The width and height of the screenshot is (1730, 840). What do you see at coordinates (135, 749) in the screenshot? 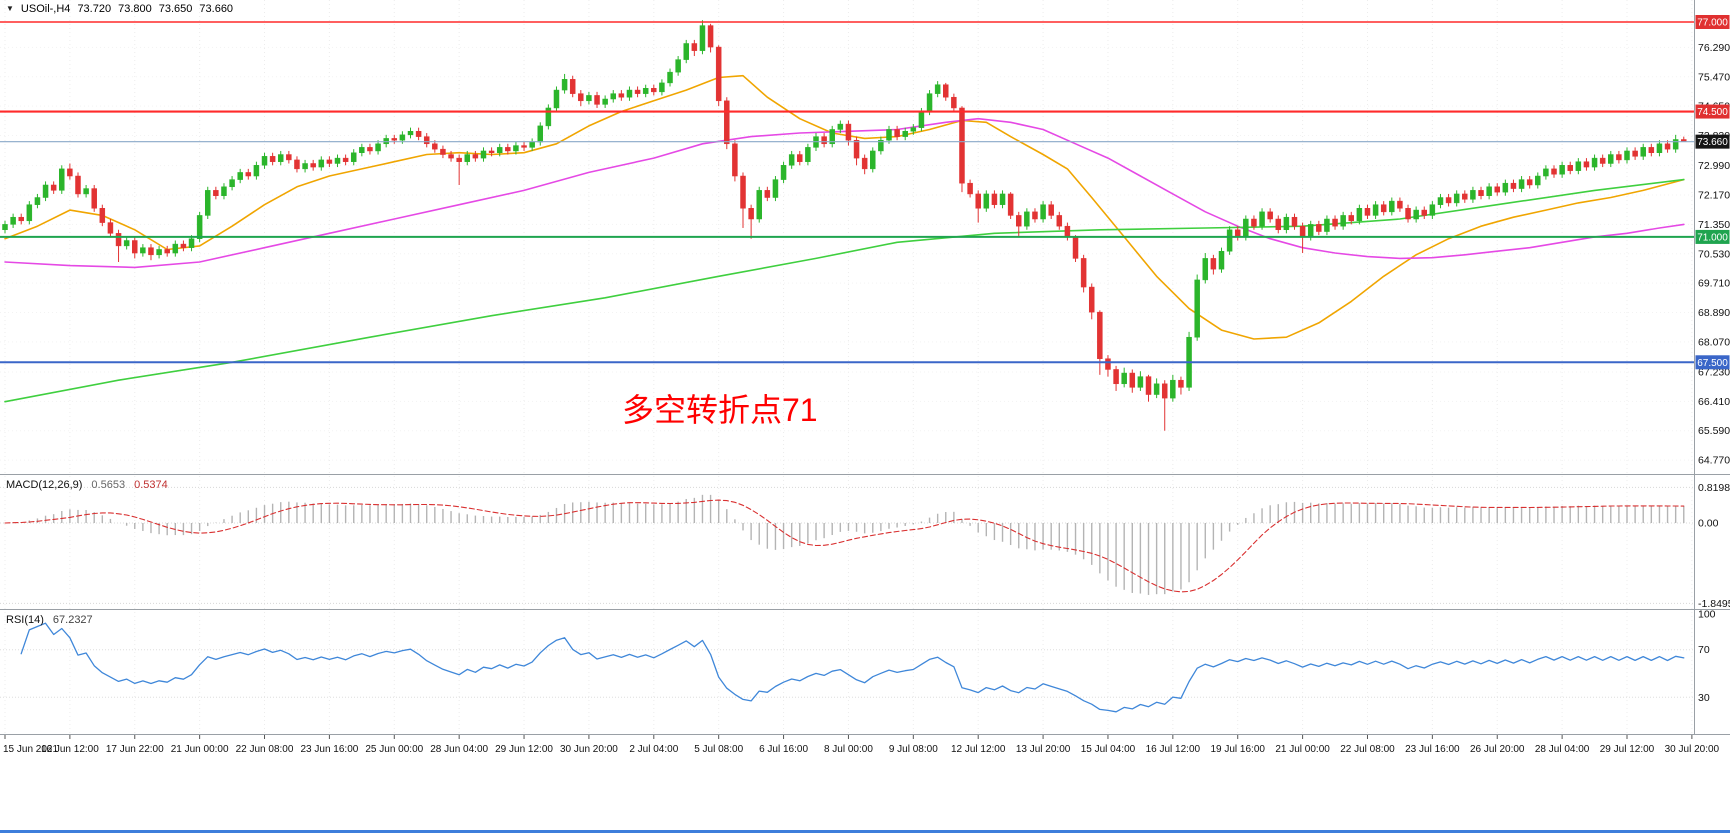
I see `svg-text: 17 Jun 22:00` at bounding box center [135, 749].